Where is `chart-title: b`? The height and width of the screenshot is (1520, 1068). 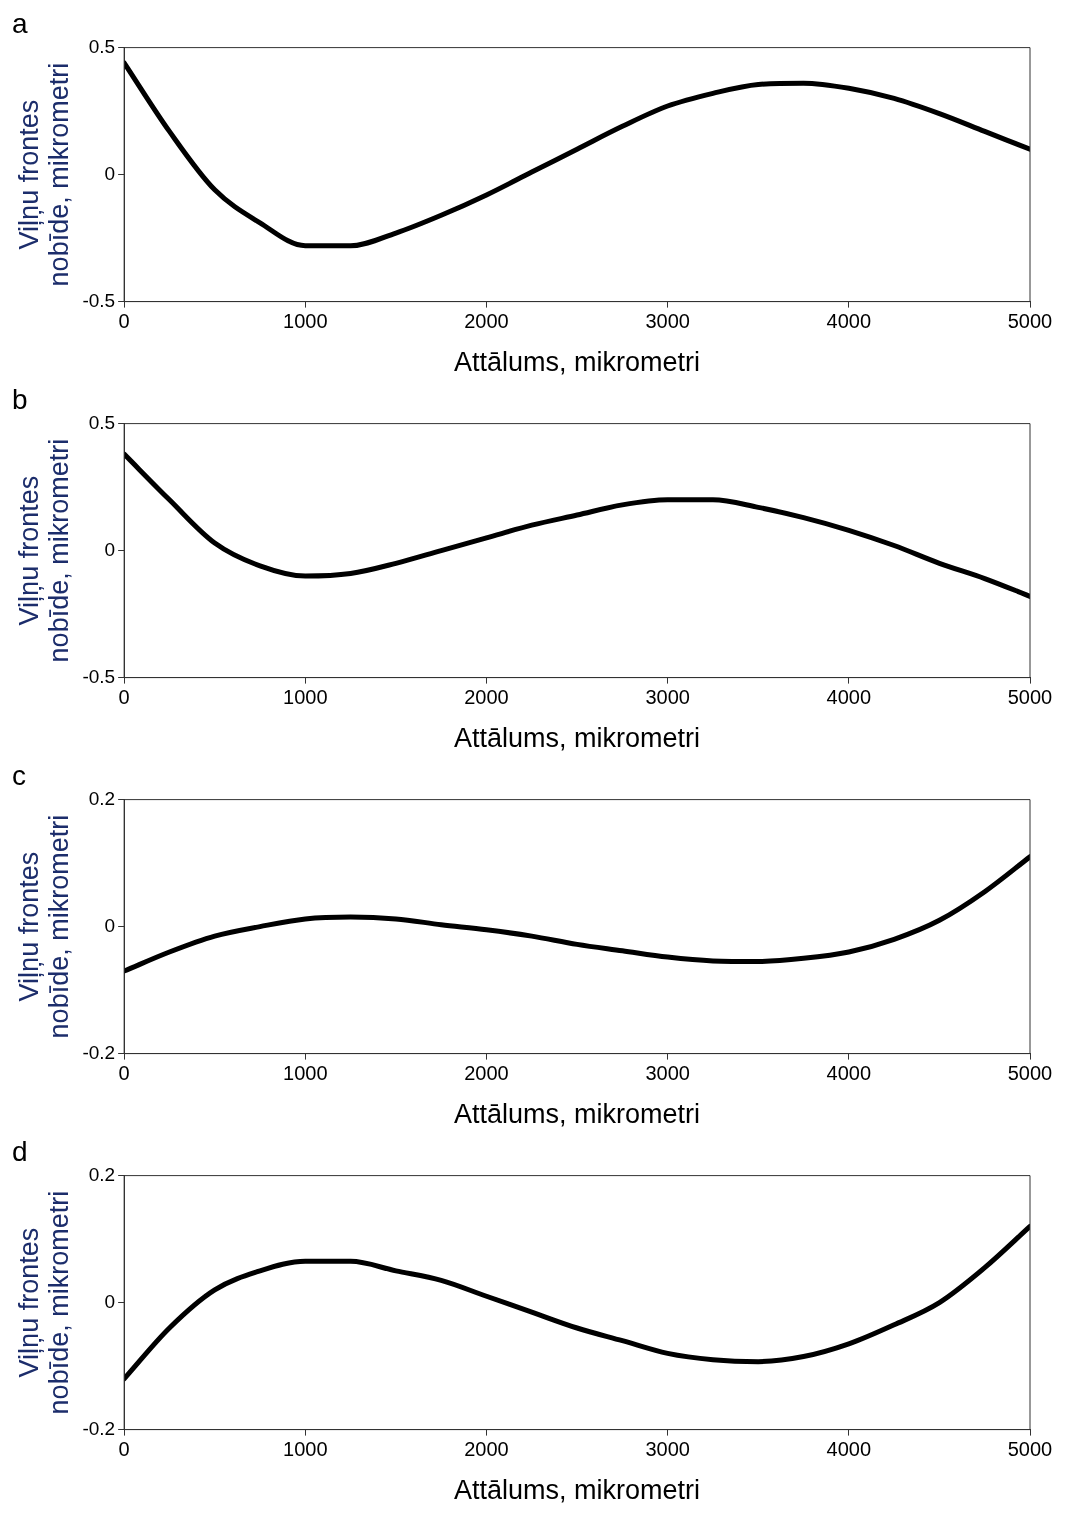
chart-title: b is located at coordinates (20, 399).